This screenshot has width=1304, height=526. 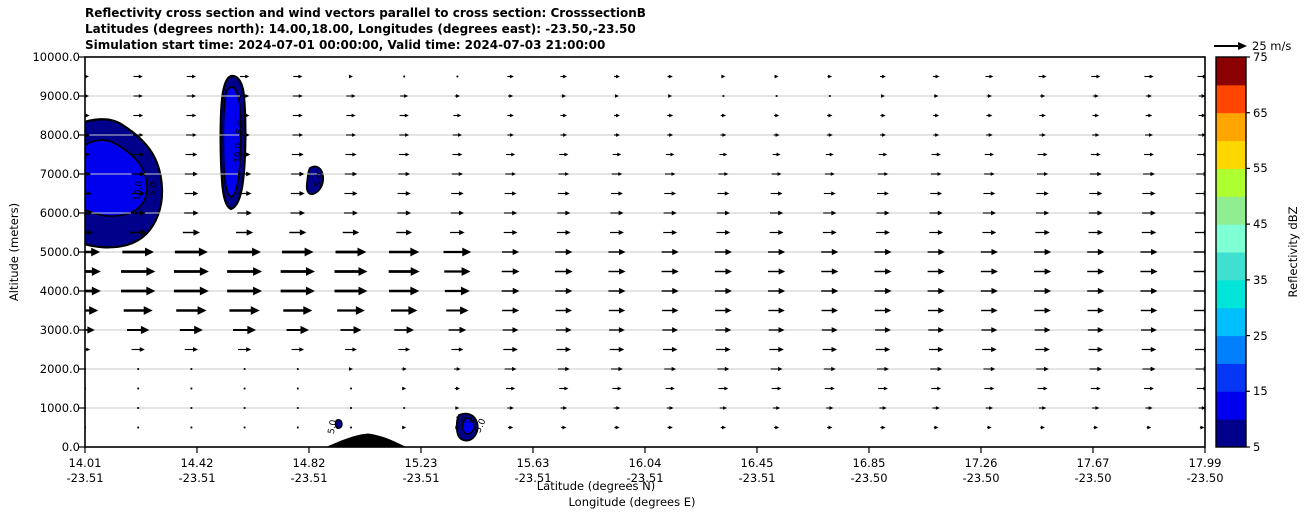 What do you see at coordinates (232, 142) in the screenshot?
I see `reflectivity-region-tall-blob-10dbz` at bounding box center [232, 142].